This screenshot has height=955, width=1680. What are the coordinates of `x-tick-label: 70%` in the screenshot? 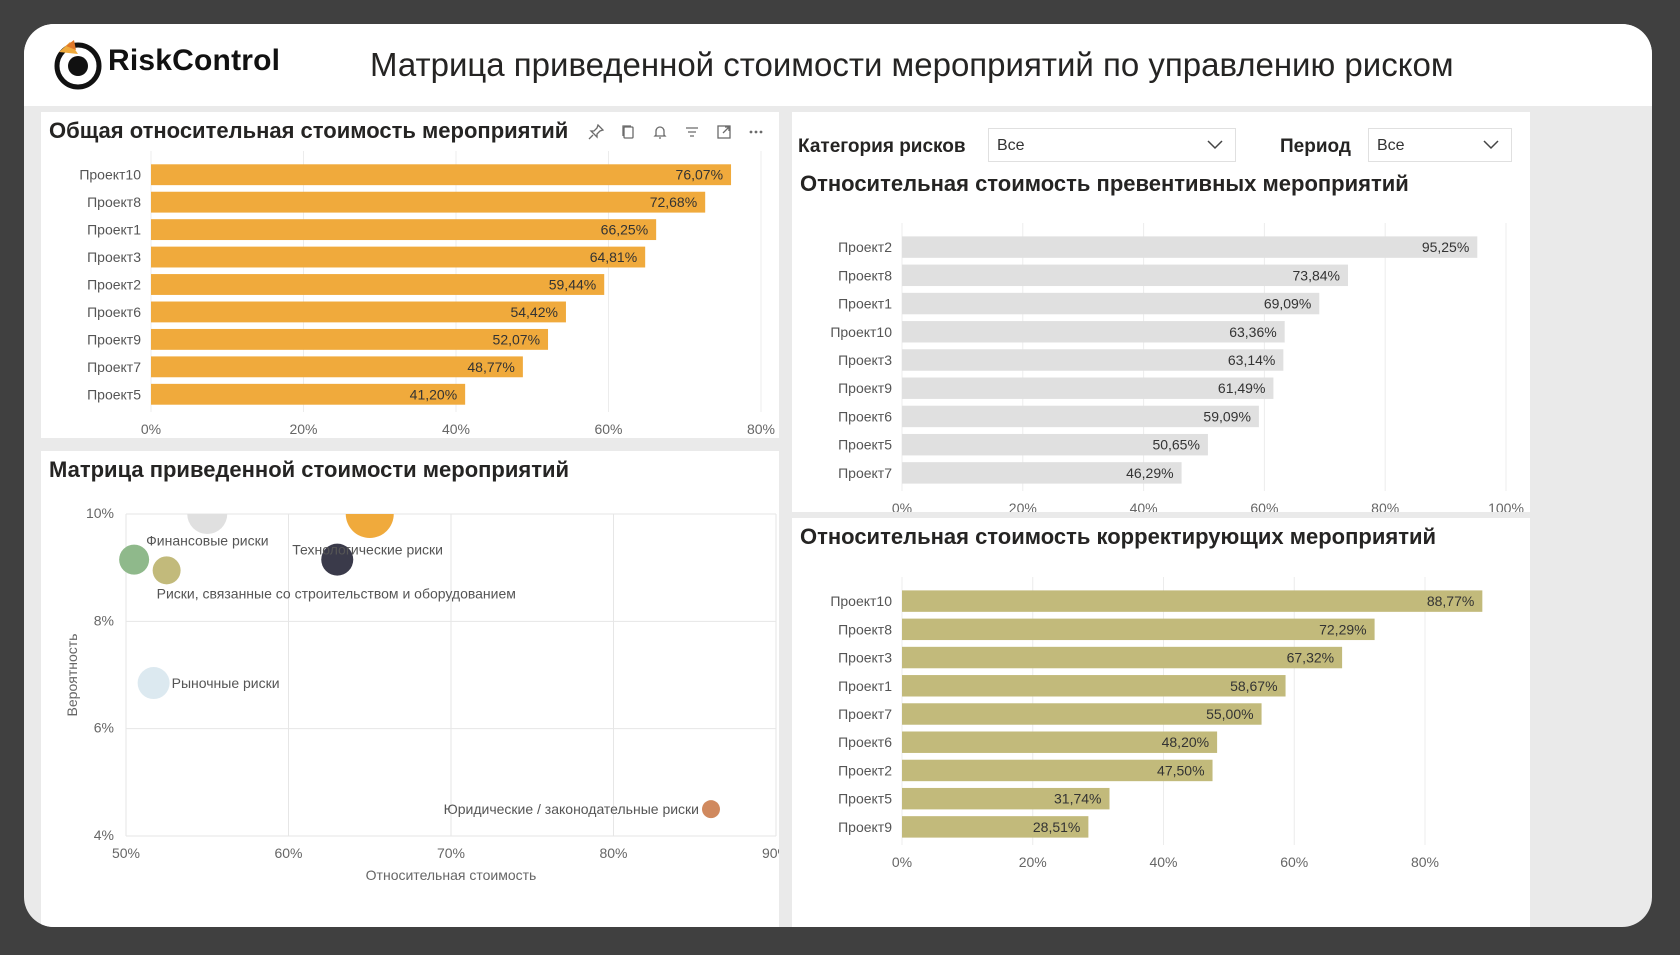 It's located at (451, 853).